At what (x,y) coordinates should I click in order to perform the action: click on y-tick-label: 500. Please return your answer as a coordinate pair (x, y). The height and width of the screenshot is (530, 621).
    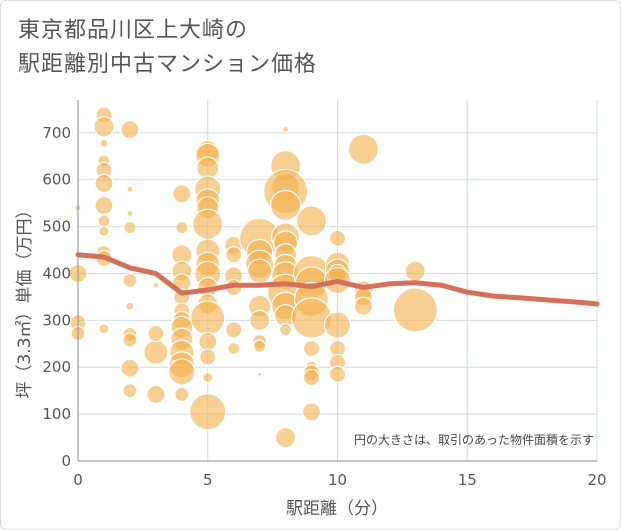
    Looking at the image, I should click on (56, 227).